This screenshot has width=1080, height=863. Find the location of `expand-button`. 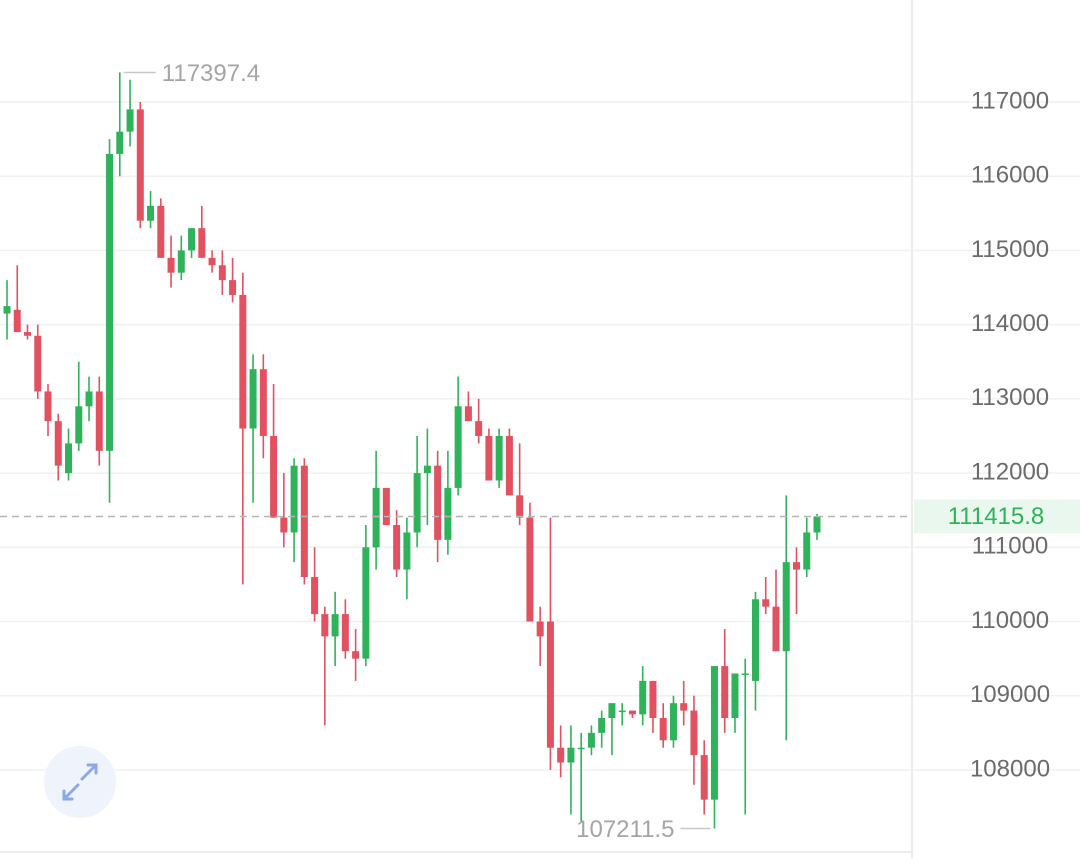

expand-button is located at coordinates (80, 782).